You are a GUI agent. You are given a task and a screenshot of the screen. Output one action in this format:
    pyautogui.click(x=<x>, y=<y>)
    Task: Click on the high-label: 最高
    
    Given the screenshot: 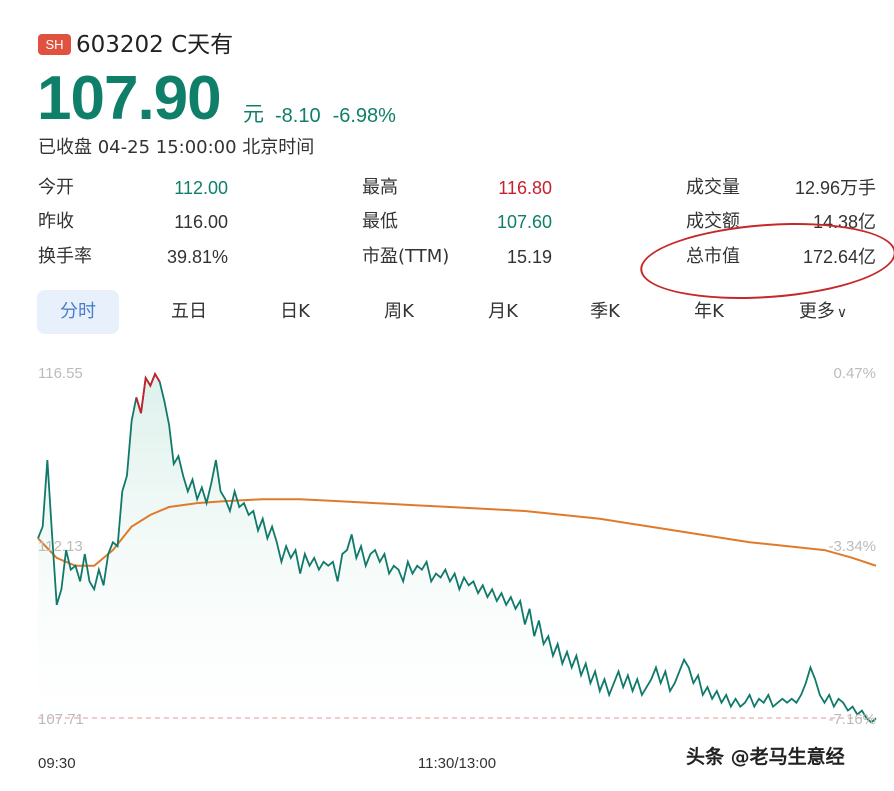 What is the action you would take?
    pyautogui.click(x=380, y=187)
    